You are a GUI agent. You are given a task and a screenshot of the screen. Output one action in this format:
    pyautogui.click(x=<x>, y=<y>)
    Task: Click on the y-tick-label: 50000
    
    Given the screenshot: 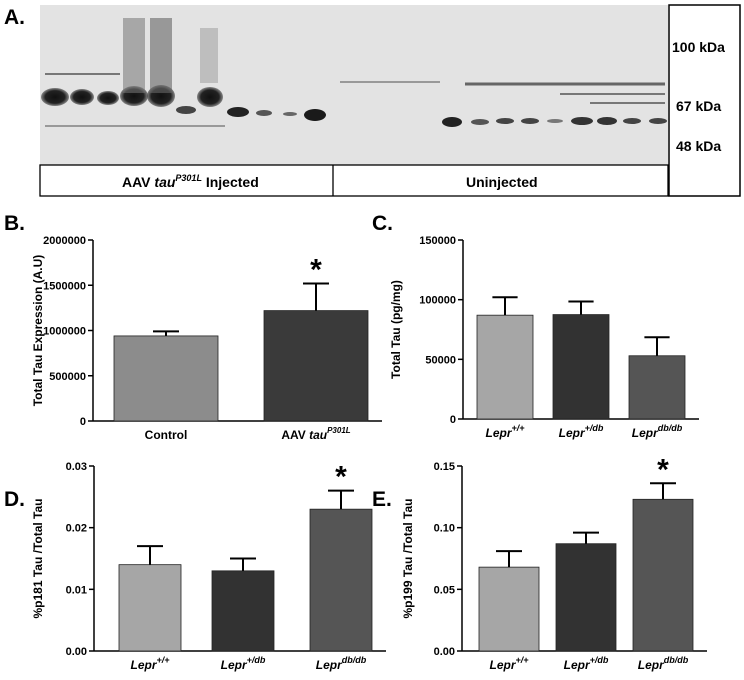 What is the action you would take?
    pyautogui.click(x=440, y=360)
    